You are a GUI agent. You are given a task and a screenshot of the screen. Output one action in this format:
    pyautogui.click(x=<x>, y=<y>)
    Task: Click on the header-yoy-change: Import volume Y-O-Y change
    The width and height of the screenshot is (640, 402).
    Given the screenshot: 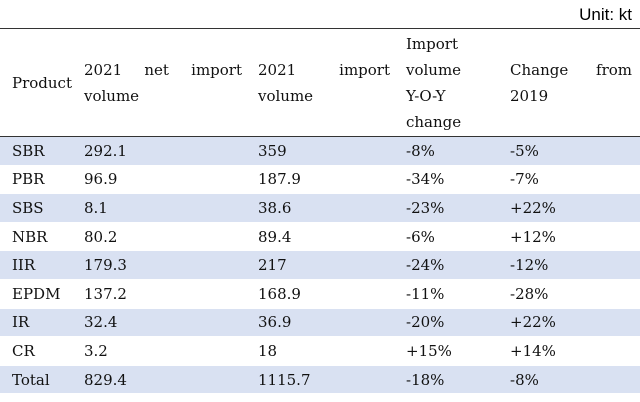 What is the action you would take?
    pyautogui.click(x=450, y=83)
    